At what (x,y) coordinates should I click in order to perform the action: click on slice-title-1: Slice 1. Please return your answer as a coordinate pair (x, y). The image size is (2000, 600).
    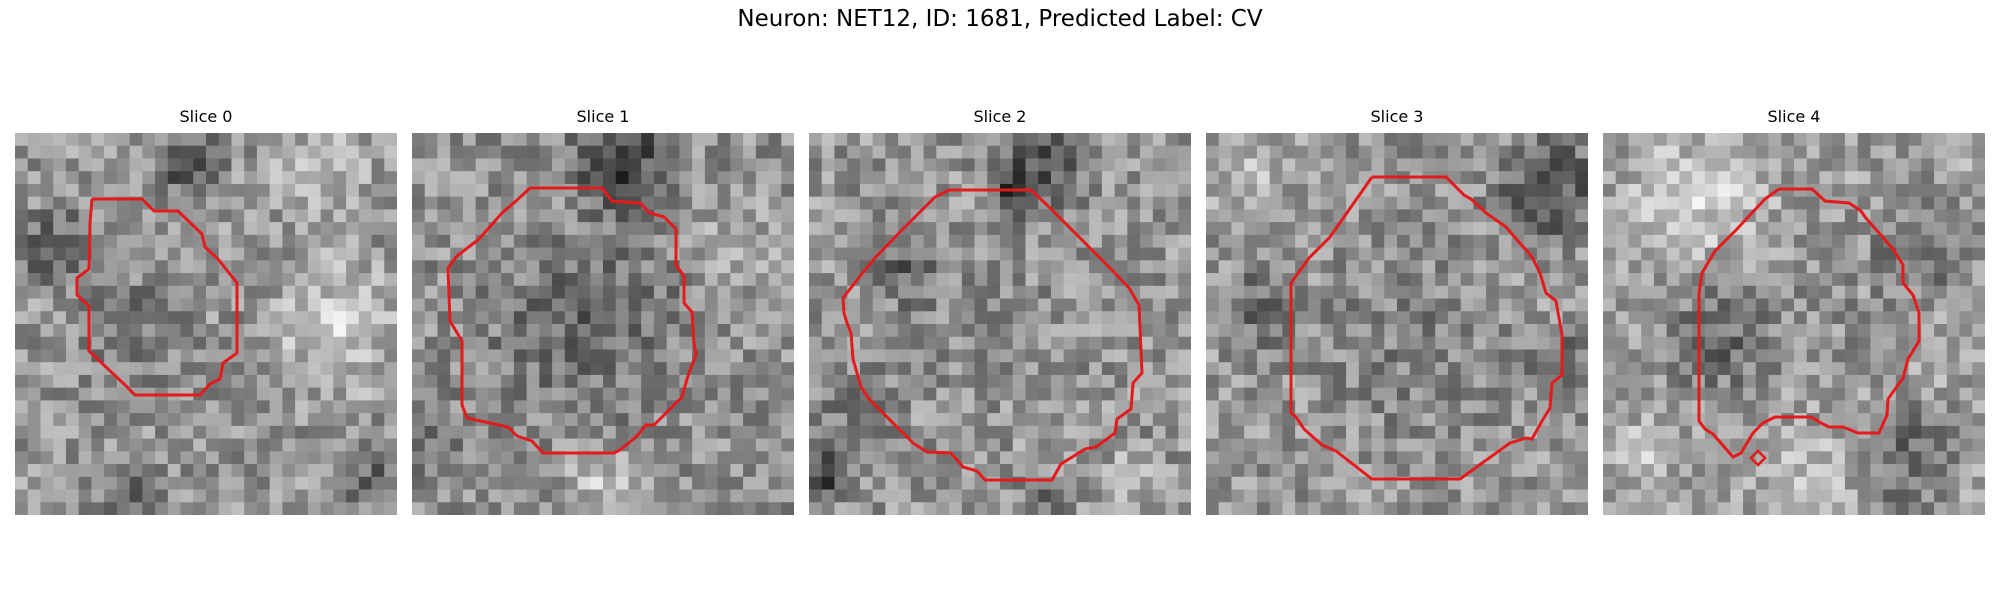
    Looking at the image, I should click on (603, 116).